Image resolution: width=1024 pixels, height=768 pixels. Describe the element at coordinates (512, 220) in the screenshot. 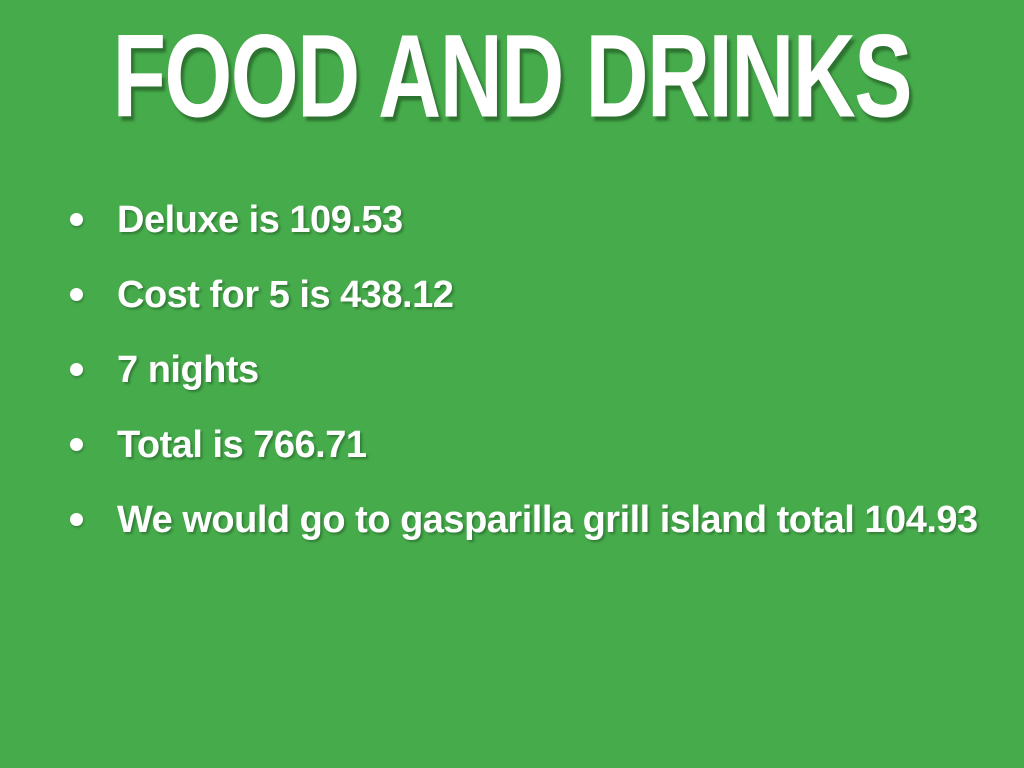

I see `list-item: Deluxe is 109.53` at that location.